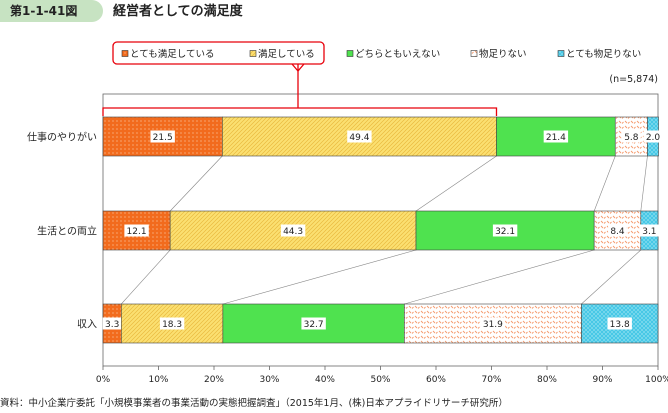 This screenshot has width=668, height=413. I want to click on value-label: 2.0, so click(653, 136).